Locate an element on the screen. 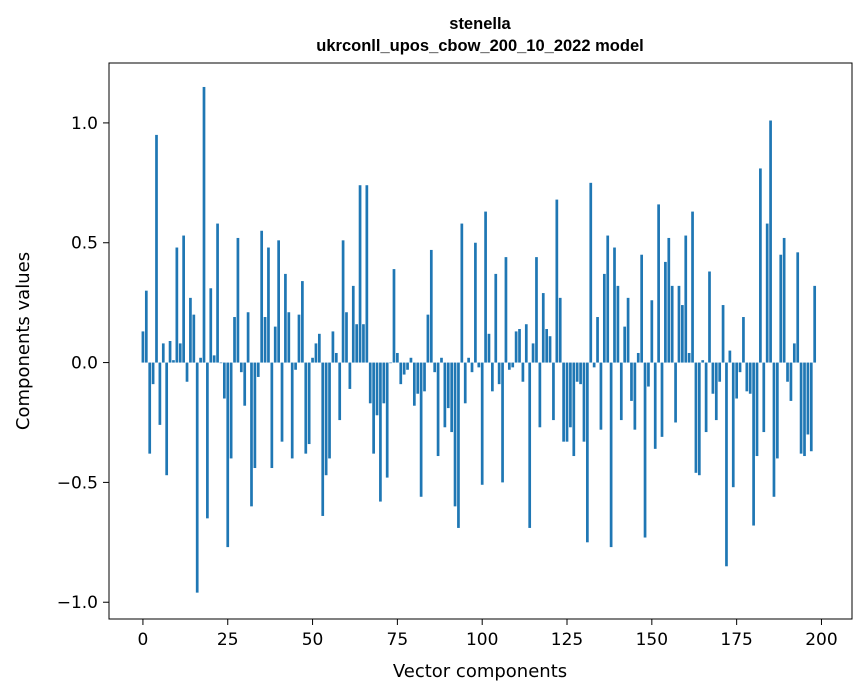 The width and height of the screenshot is (867, 696). x-tick-label: 200 is located at coordinates (821, 640).